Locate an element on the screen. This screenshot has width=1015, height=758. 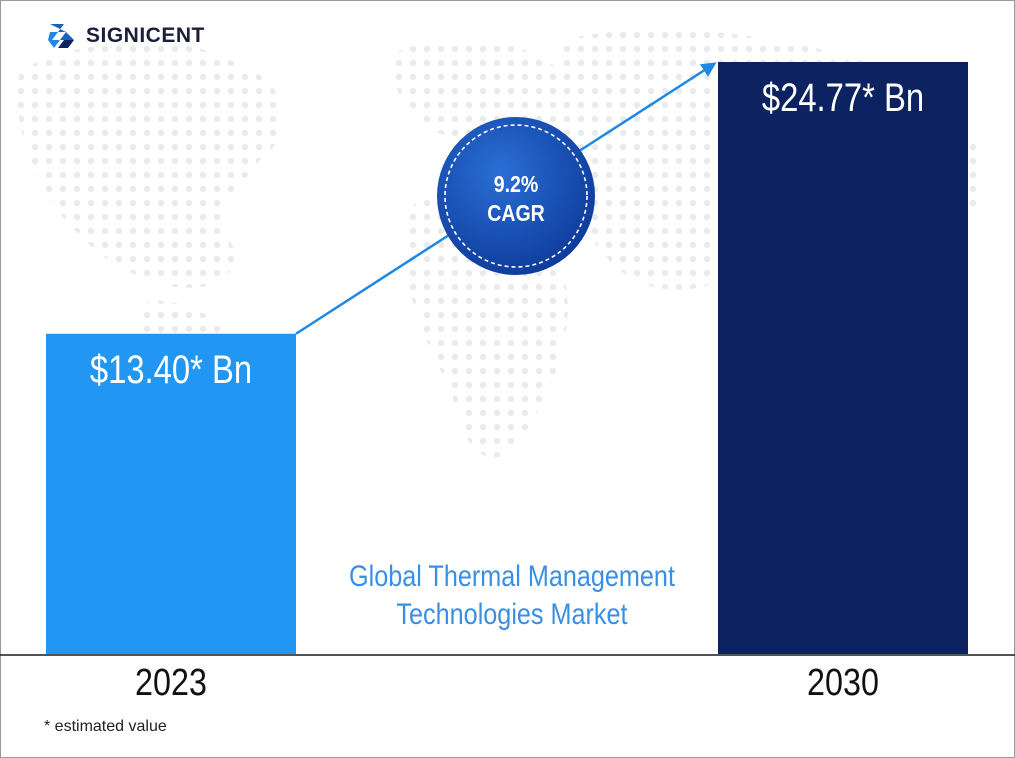
cagr-label: CAGR is located at coordinates (516, 213).